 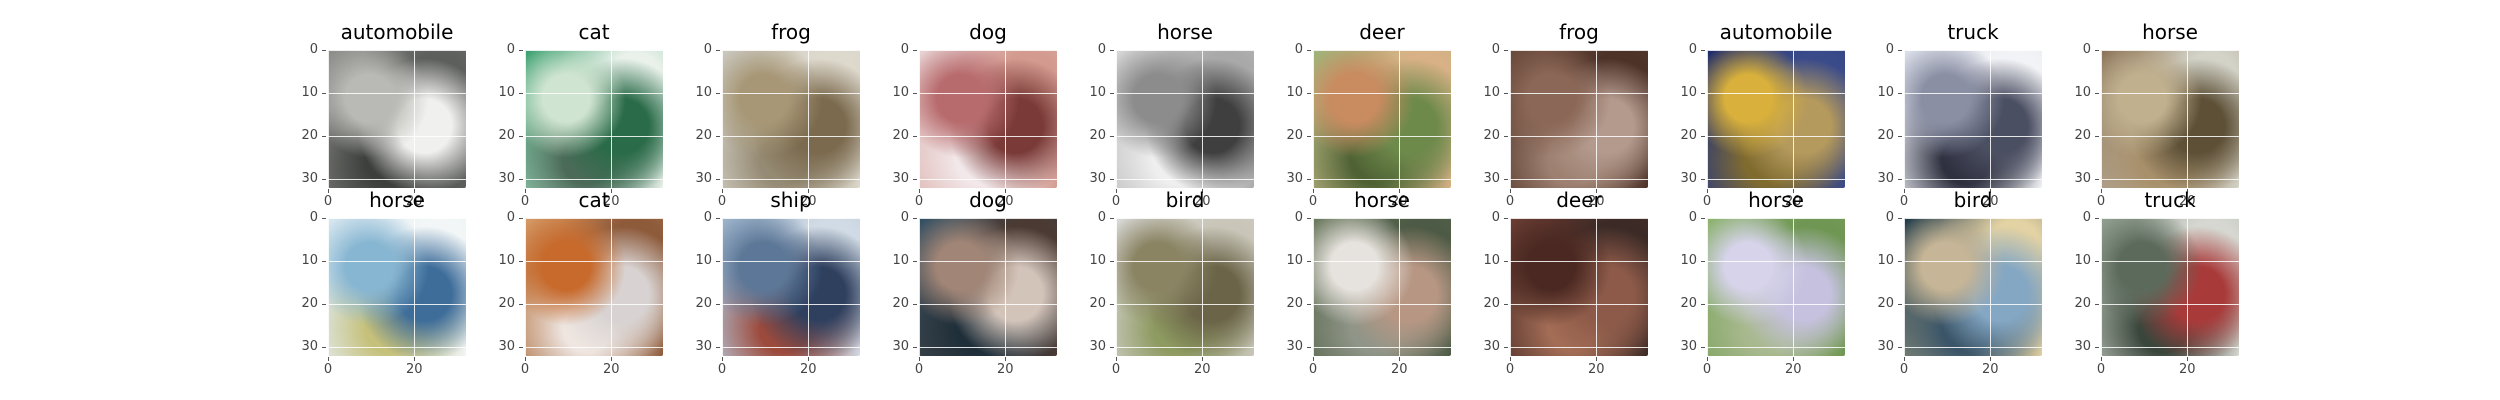 What do you see at coordinates (397, 32) in the screenshot?
I see `panel-title: automobile` at bounding box center [397, 32].